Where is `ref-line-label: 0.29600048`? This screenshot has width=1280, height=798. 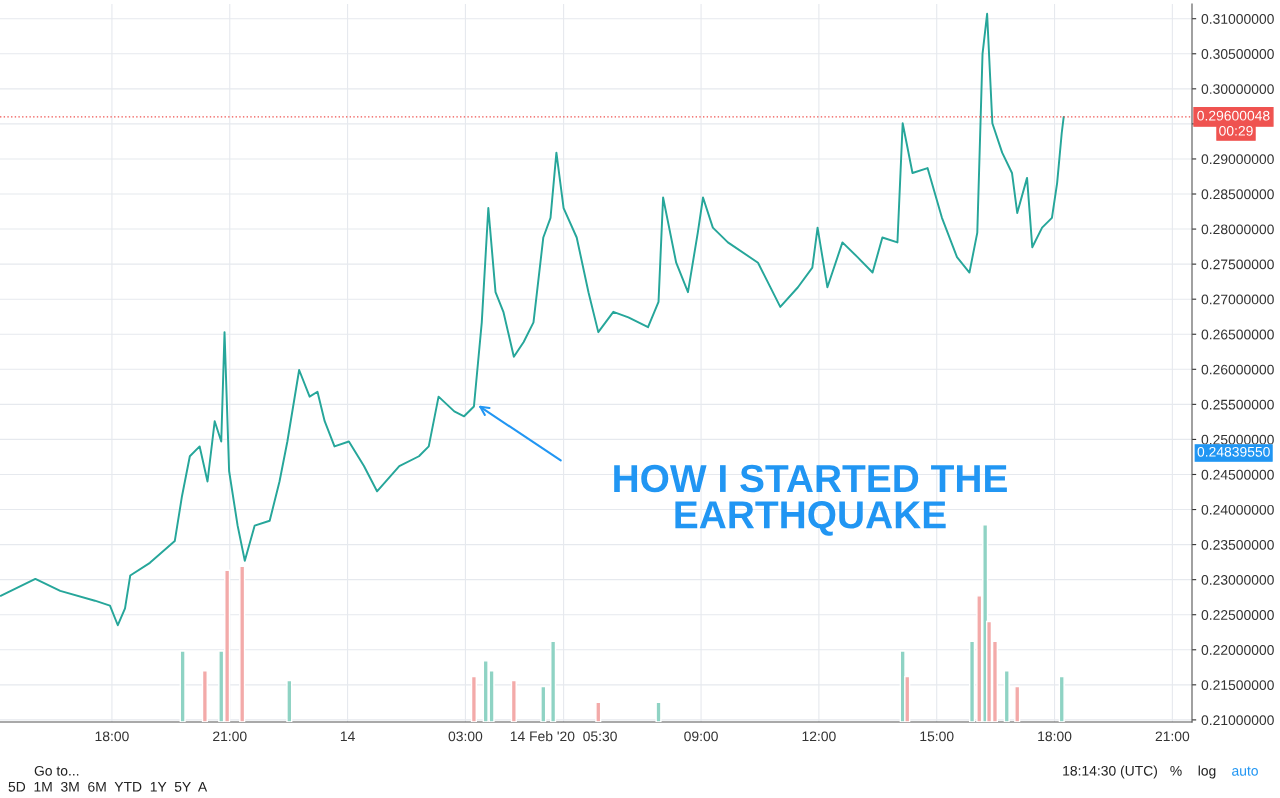
ref-line-label: 0.29600048 is located at coordinates (1233, 115).